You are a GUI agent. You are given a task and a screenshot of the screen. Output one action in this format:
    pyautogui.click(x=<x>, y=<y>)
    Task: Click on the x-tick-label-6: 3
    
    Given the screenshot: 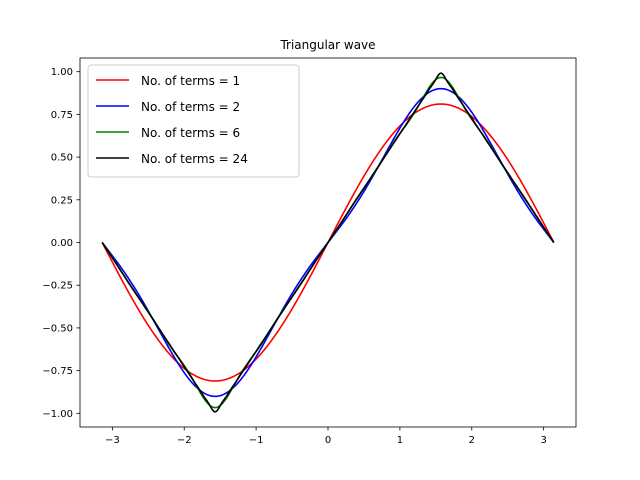 What is the action you would take?
    pyautogui.click(x=543, y=440)
    